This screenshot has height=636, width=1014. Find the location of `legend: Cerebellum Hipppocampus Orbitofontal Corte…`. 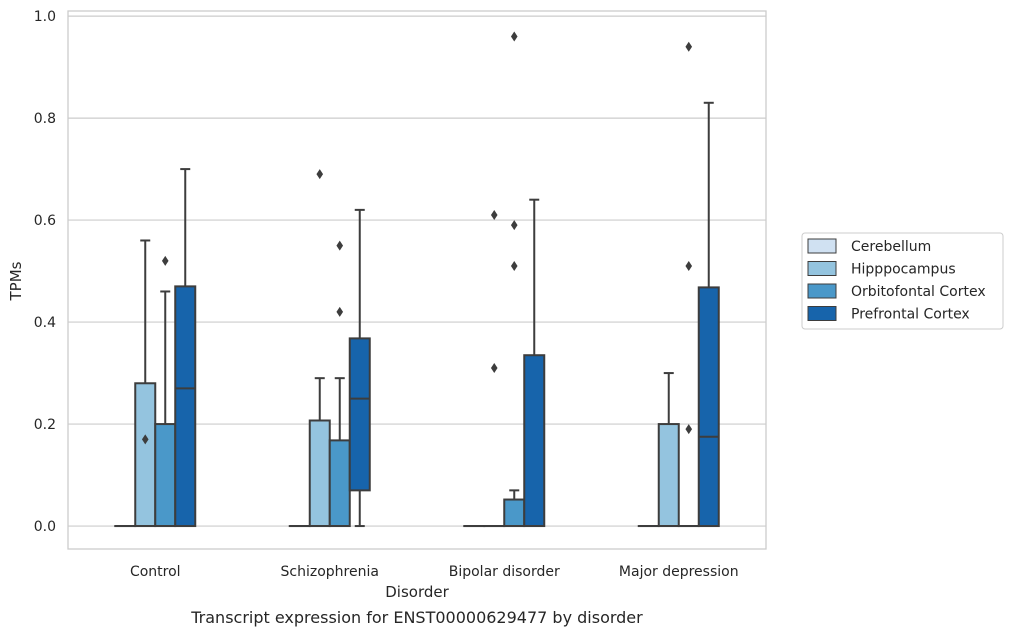

legend: Cerebellum Hipppocampus Orbitofontal Corte… is located at coordinates (902, 281).